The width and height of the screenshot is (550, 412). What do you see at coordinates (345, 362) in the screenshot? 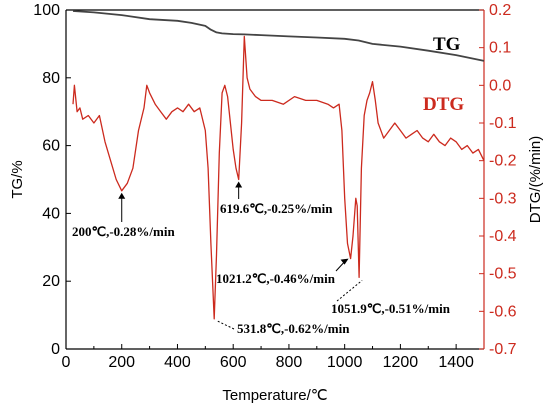
I see `x-tick-label: 1000` at bounding box center [345, 362].